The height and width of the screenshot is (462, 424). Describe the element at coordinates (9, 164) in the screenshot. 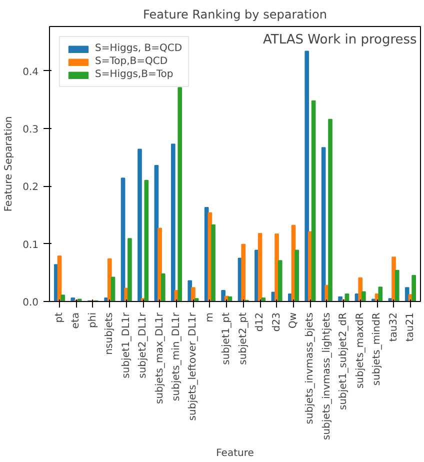

I see `y-axis-title: Feature Separation` at that location.